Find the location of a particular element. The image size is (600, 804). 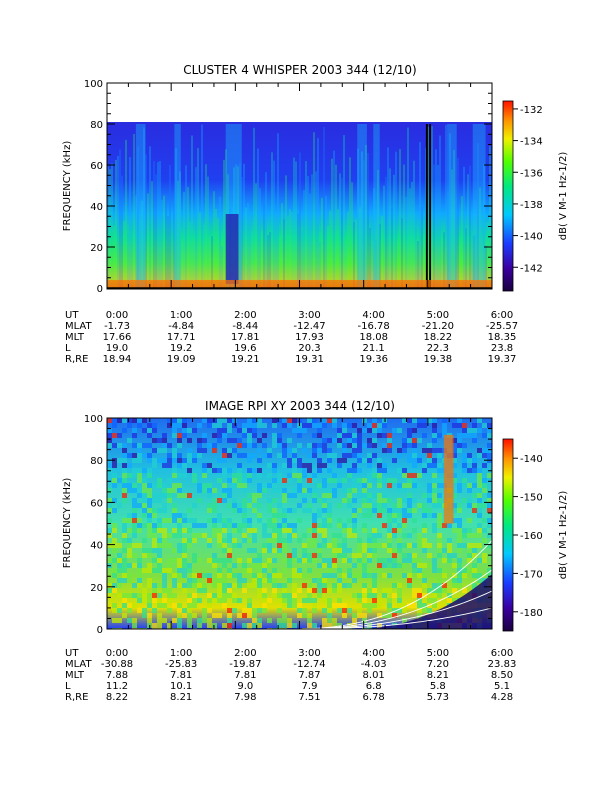

rpi-ephem-value: 8.22 is located at coordinates (117, 697).